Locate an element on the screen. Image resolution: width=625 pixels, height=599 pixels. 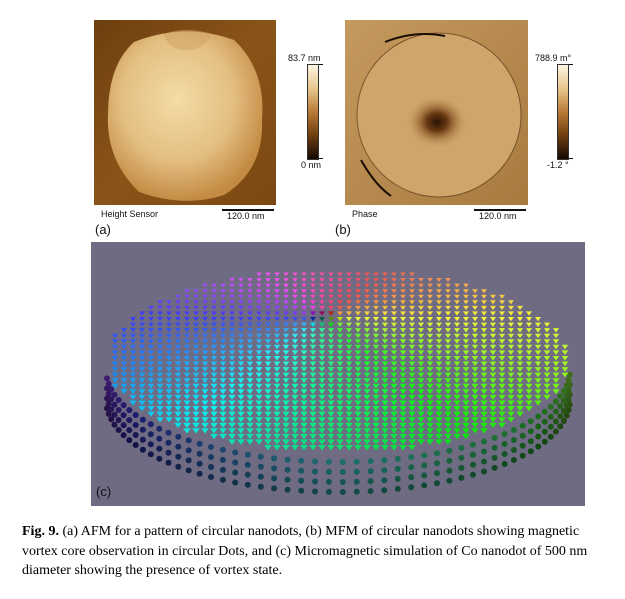
mfm-phase-map is located at coordinates (436, 112).